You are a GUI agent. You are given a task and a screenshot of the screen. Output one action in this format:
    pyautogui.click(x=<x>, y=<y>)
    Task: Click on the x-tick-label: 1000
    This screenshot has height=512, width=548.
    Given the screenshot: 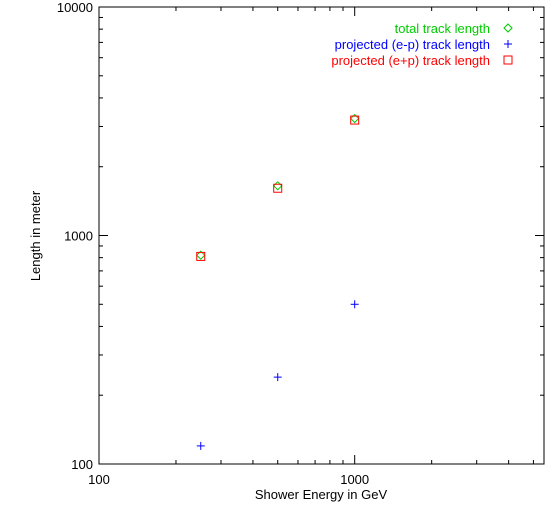 What is the action you would take?
    pyautogui.click(x=354, y=479)
    